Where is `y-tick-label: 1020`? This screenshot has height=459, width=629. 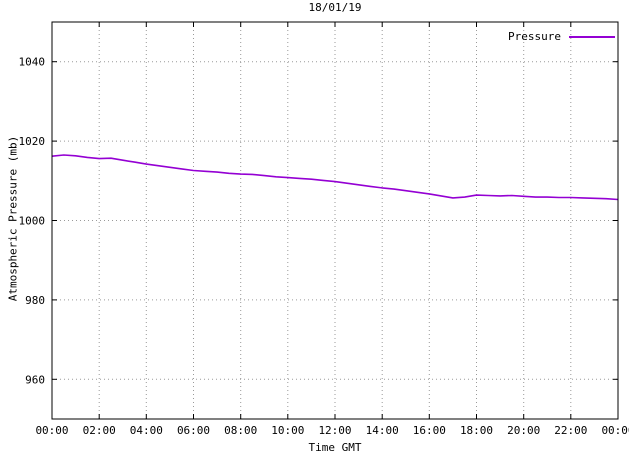
y-tick-label: 1020 is located at coordinates (32, 141).